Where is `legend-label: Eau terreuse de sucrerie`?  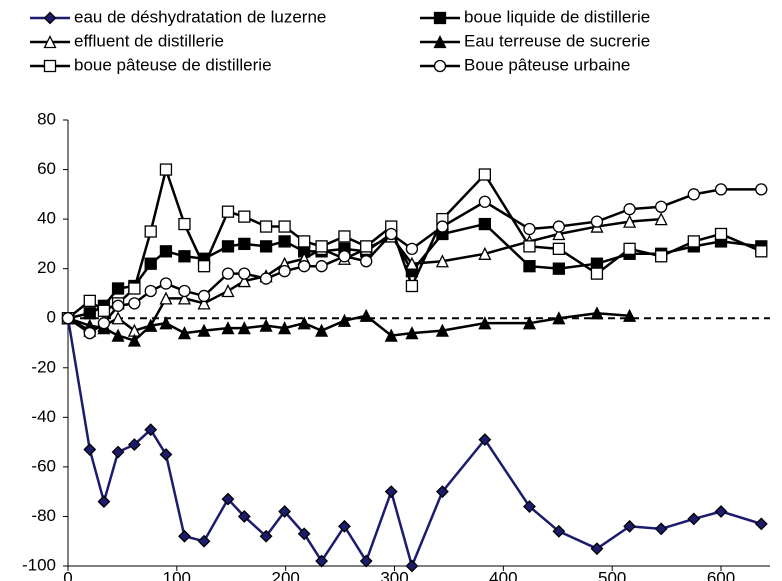 legend-label: Eau terreuse de sucrerie is located at coordinates (557, 40).